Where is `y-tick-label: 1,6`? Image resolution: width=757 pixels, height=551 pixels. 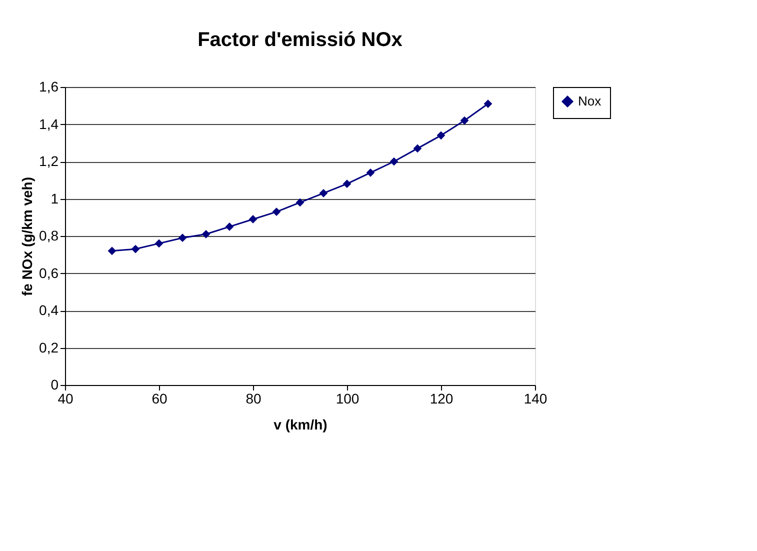
y-tick-label: 1,6 is located at coordinates (49, 86).